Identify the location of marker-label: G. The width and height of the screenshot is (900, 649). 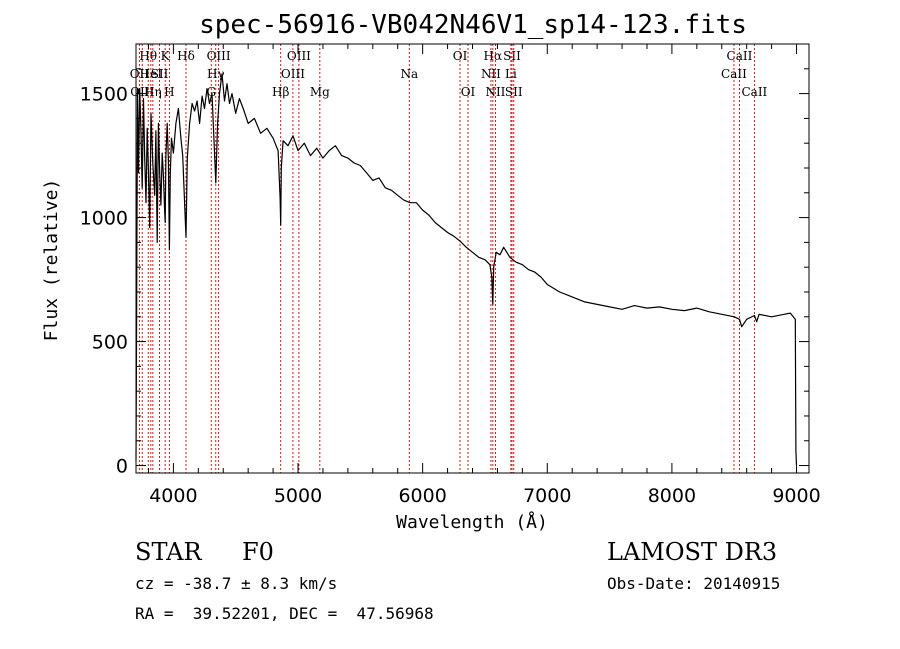
(211, 92).